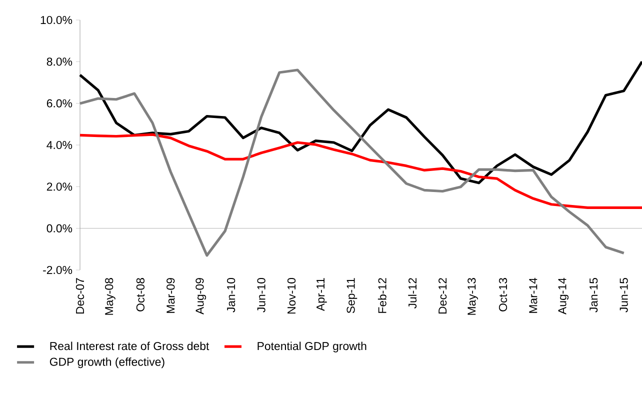  I want to click on x-tick-label: Nov-10, so click(291, 296).